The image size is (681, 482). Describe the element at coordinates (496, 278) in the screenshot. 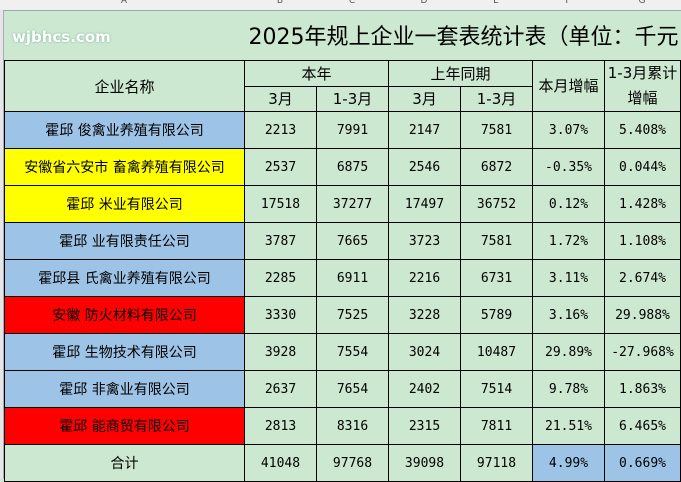

I see `value-cell: 6731` at that location.